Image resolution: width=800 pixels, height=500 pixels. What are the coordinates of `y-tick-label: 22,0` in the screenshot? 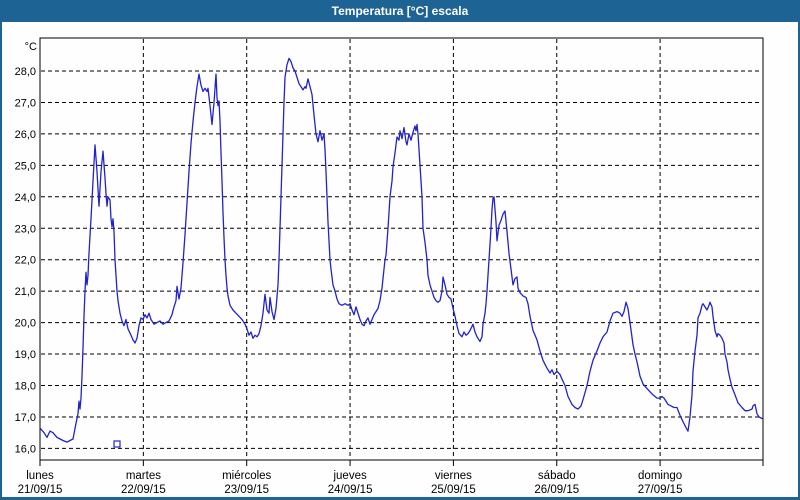 It's located at (25, 261).